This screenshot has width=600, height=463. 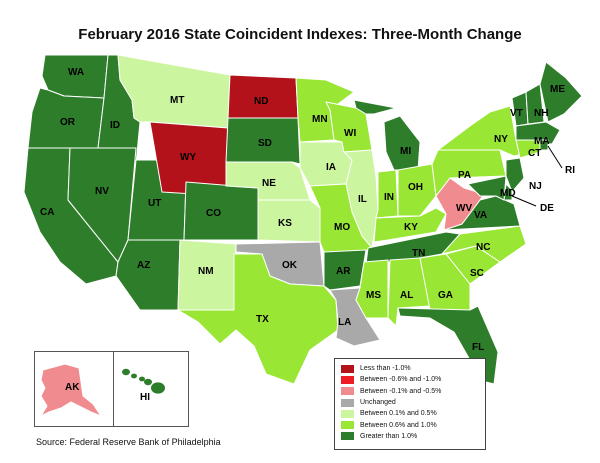 I want to click on legend-label: Less than -1.0%, so click(x=385, y=369).